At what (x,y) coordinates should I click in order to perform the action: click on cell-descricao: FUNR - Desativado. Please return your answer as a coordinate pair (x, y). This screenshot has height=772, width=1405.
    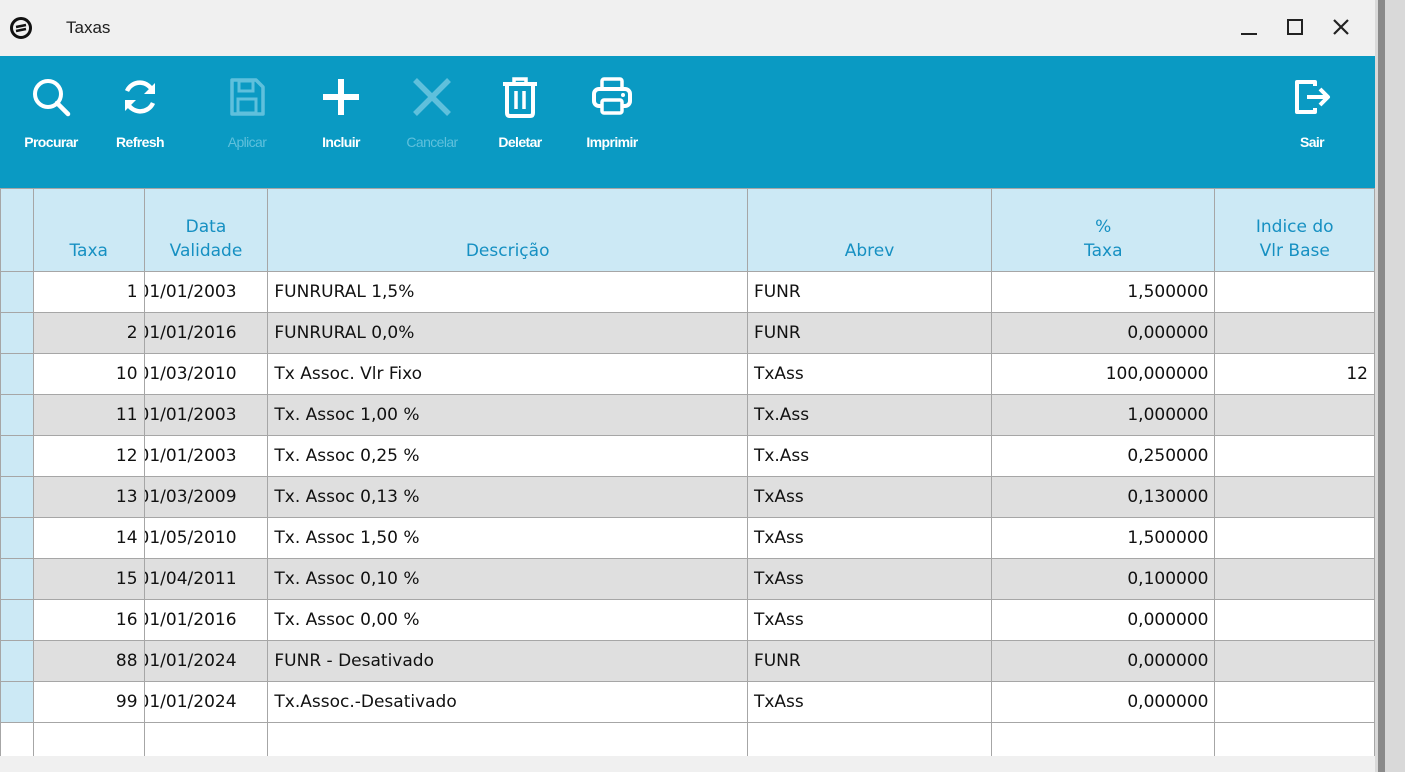
    Looking at the image, I should click on (507, 661).